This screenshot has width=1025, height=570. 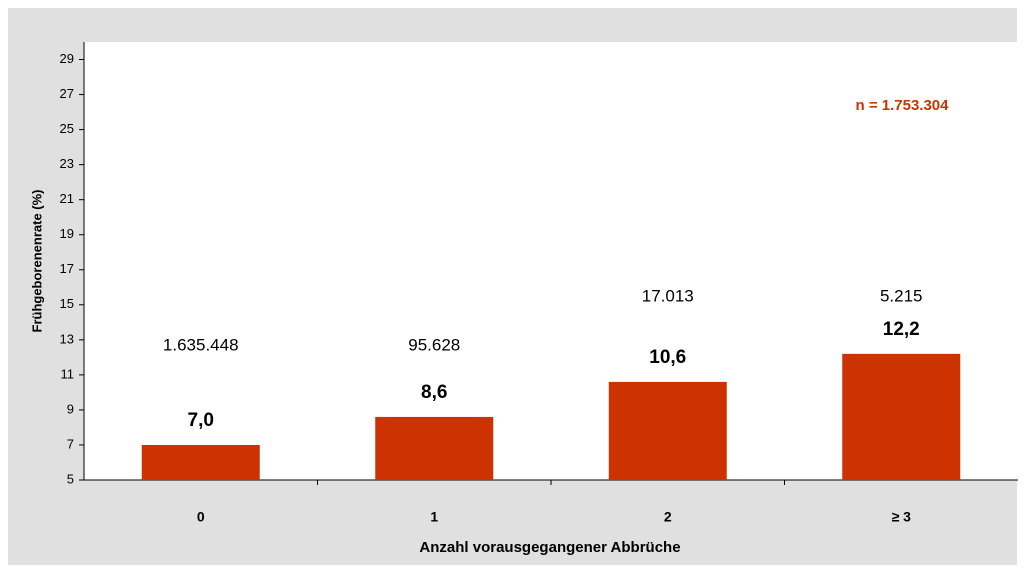 I want to click on value-label: 7,0, so click(x=201, y=420).